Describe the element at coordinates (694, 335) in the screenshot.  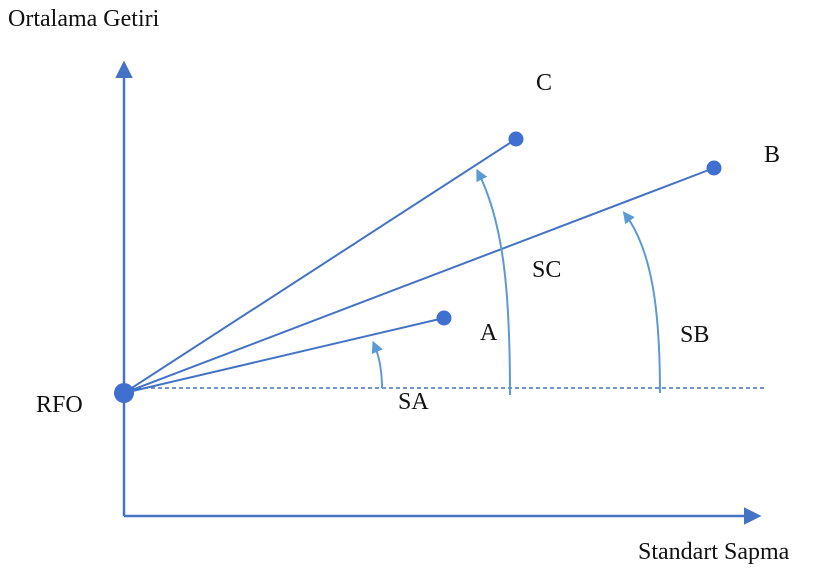
I see `angle-sb-label: SB` at that location.